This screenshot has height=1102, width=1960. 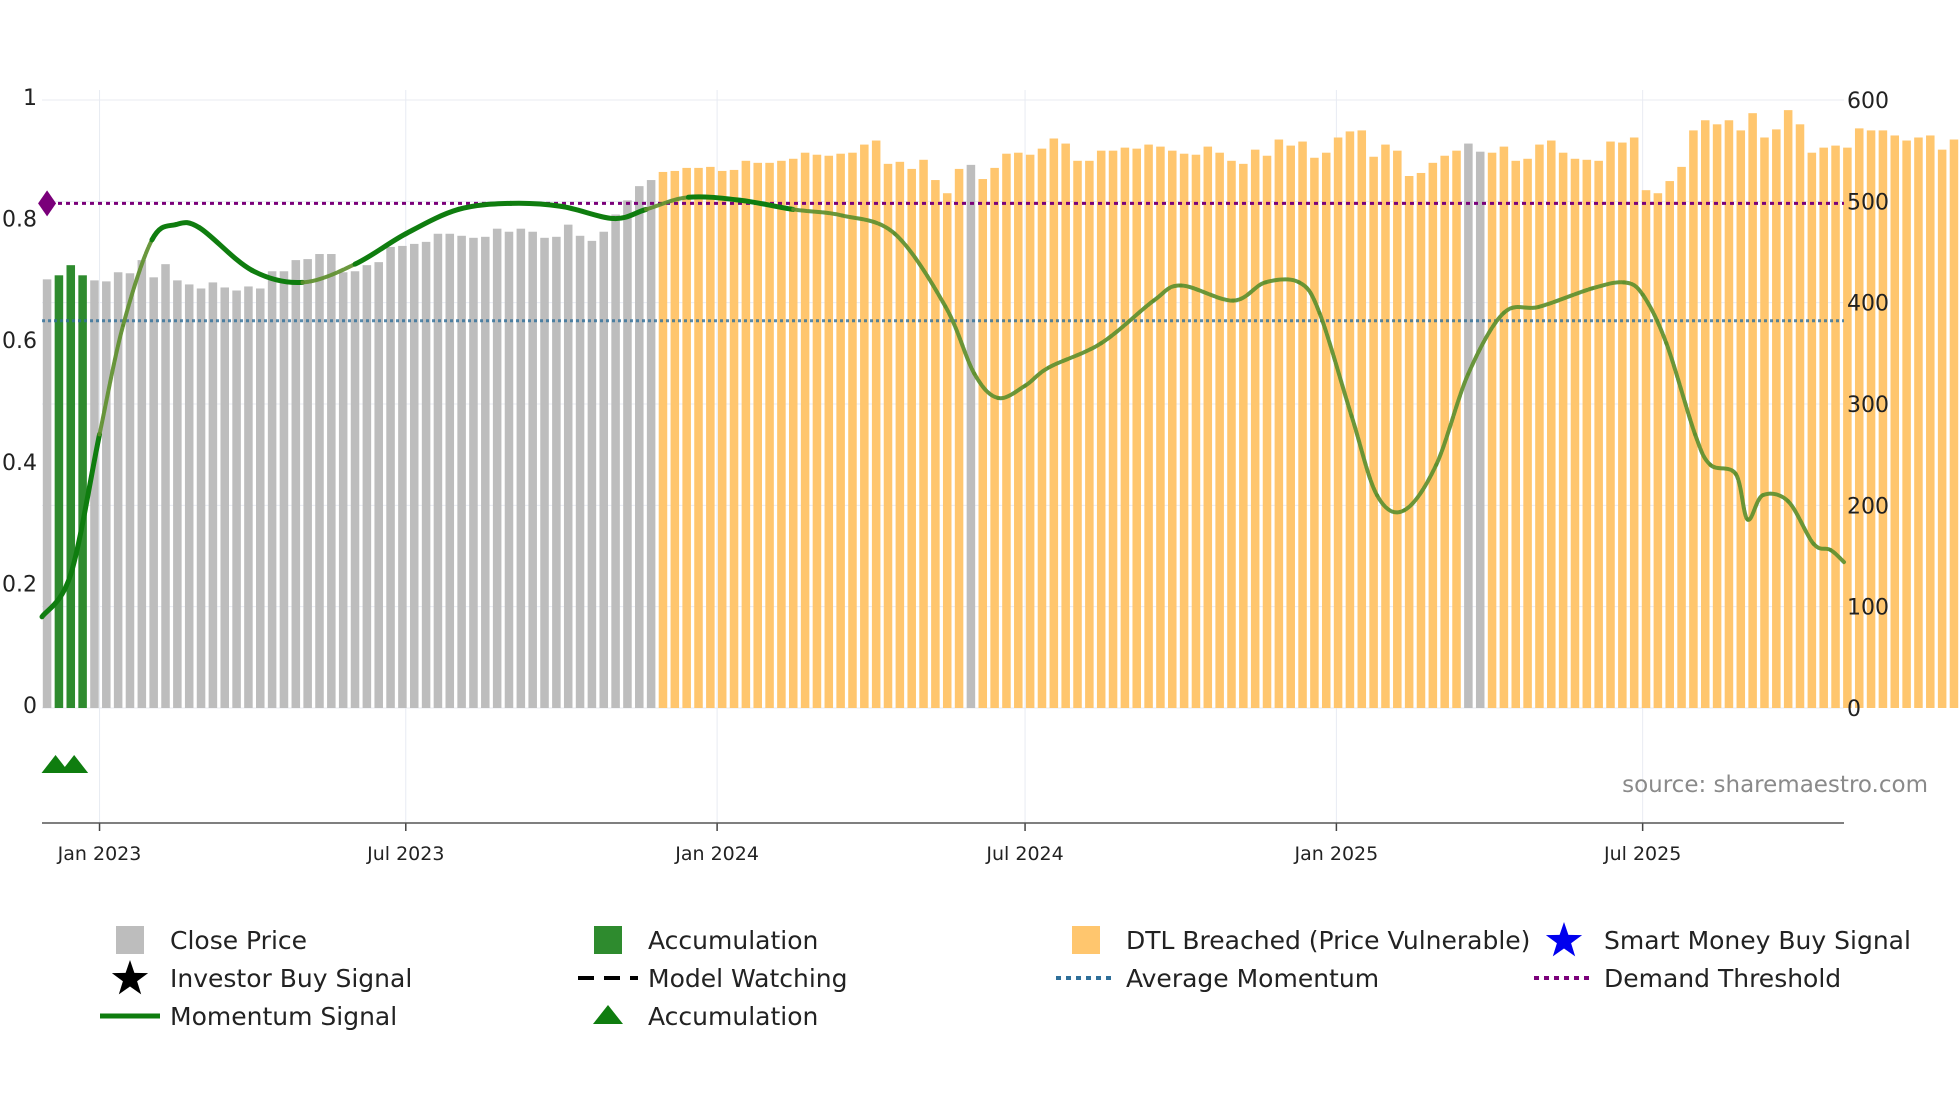 I want to click on accumulation-bar, so click(x=71, y=486).